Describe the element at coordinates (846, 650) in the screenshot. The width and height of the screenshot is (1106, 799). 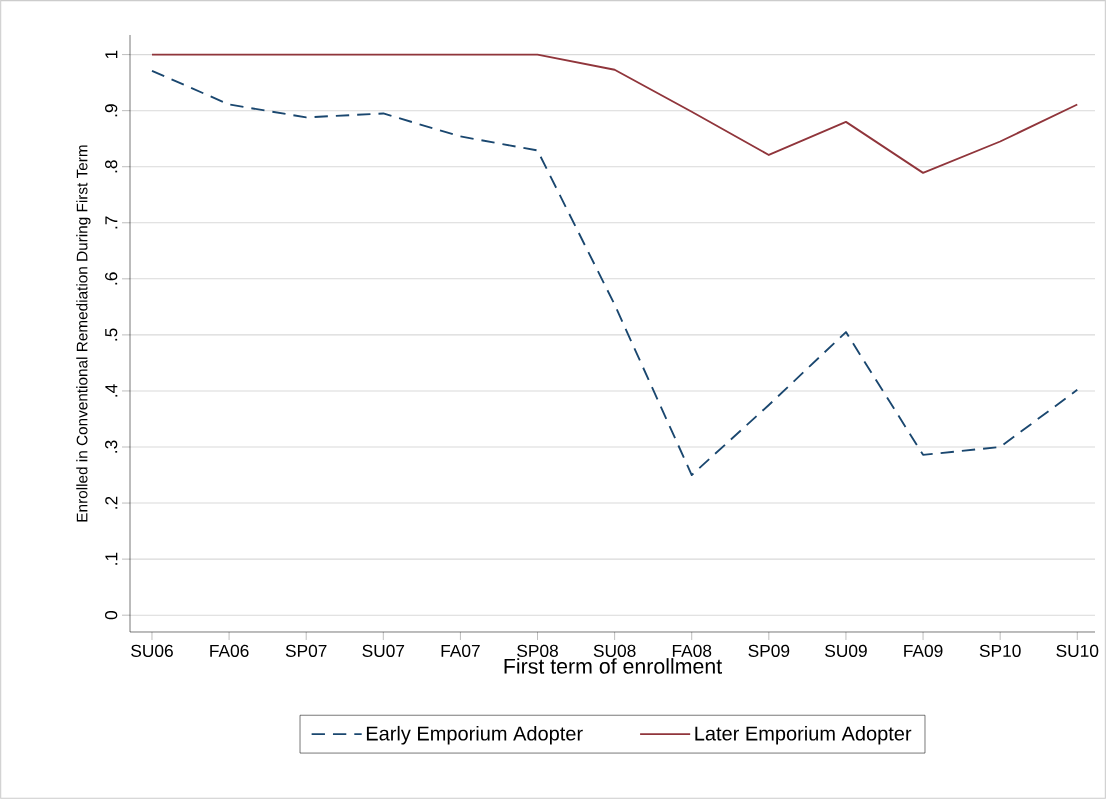
I see `x-tick-label: SU09` at that location.